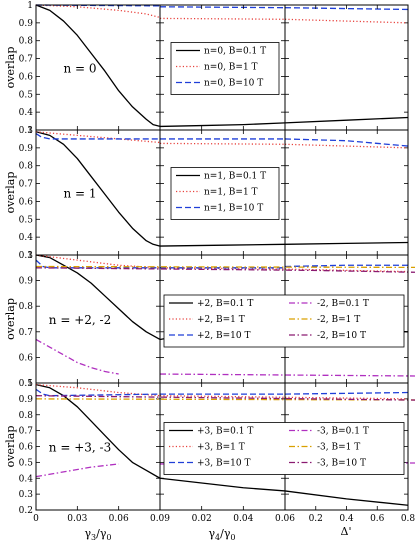  Describe the element at coordinates (79, 69) in the screenshot. I see `row-label: n = 0` at that location.